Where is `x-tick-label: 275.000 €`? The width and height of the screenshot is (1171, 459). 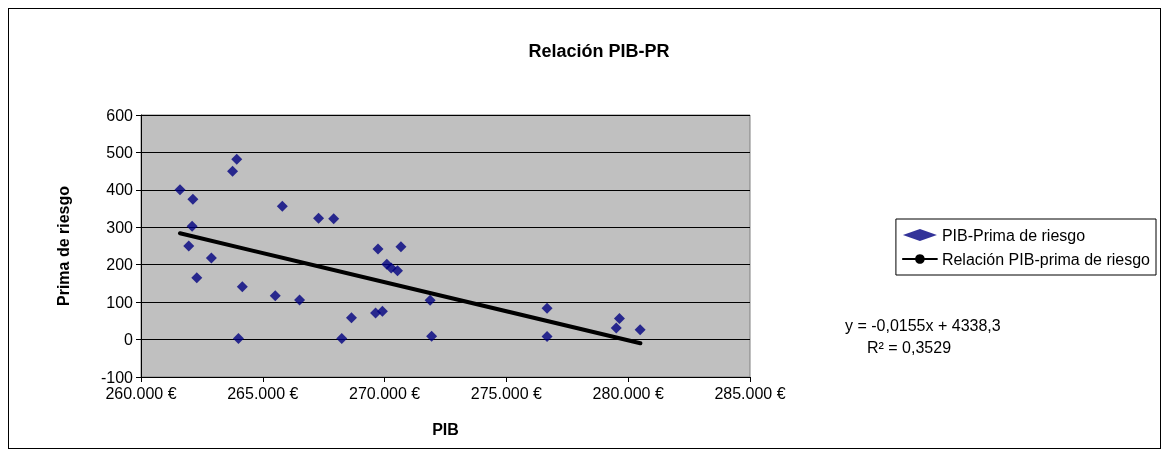 x-tick-label: 275.000 € is located at coordinates (506, 393).